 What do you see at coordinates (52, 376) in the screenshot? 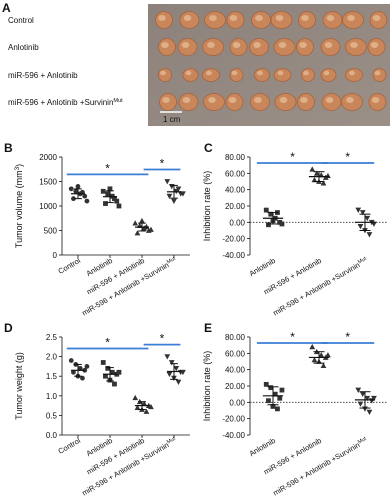
I see `y-tick-label: 1.5` at bounding box center [52, 376].